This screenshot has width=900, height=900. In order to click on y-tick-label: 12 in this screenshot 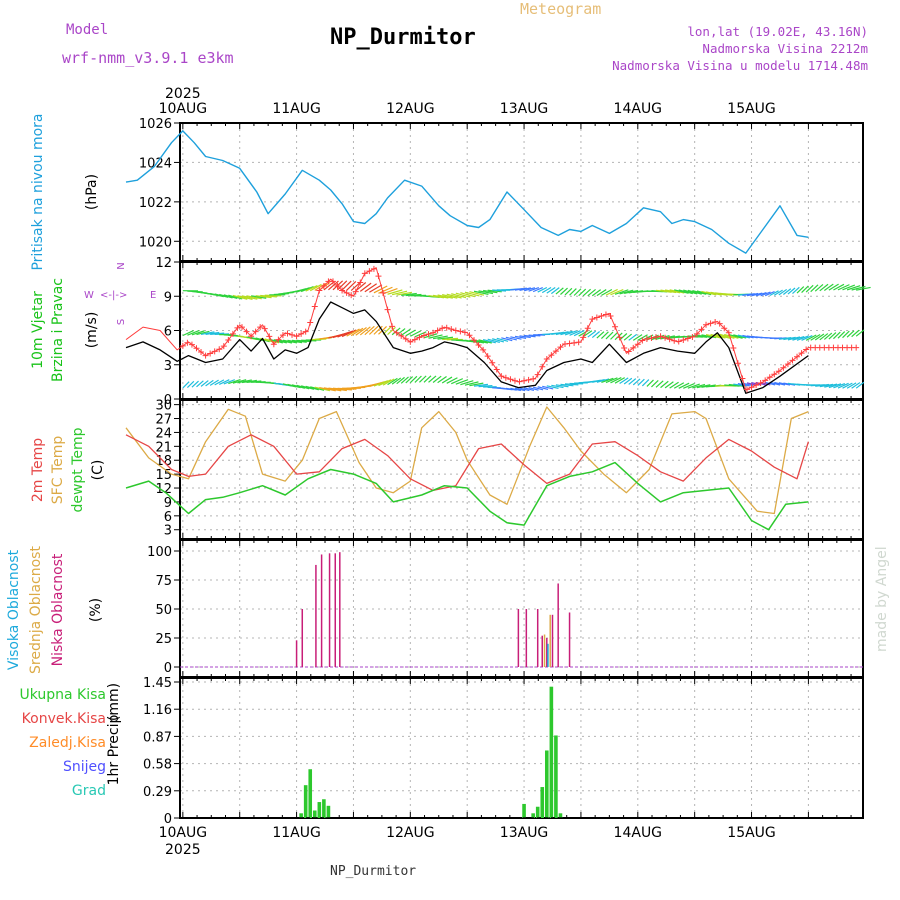, I will do `click(163, 263)`.